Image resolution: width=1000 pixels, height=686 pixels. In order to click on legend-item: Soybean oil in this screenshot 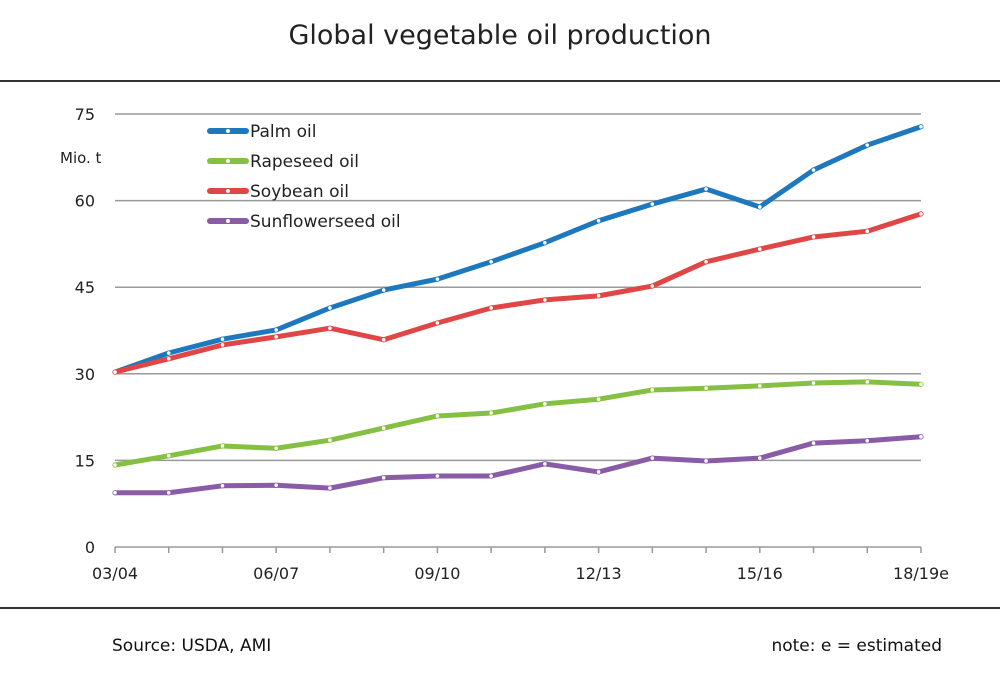, I will do `click(278, 192)`.